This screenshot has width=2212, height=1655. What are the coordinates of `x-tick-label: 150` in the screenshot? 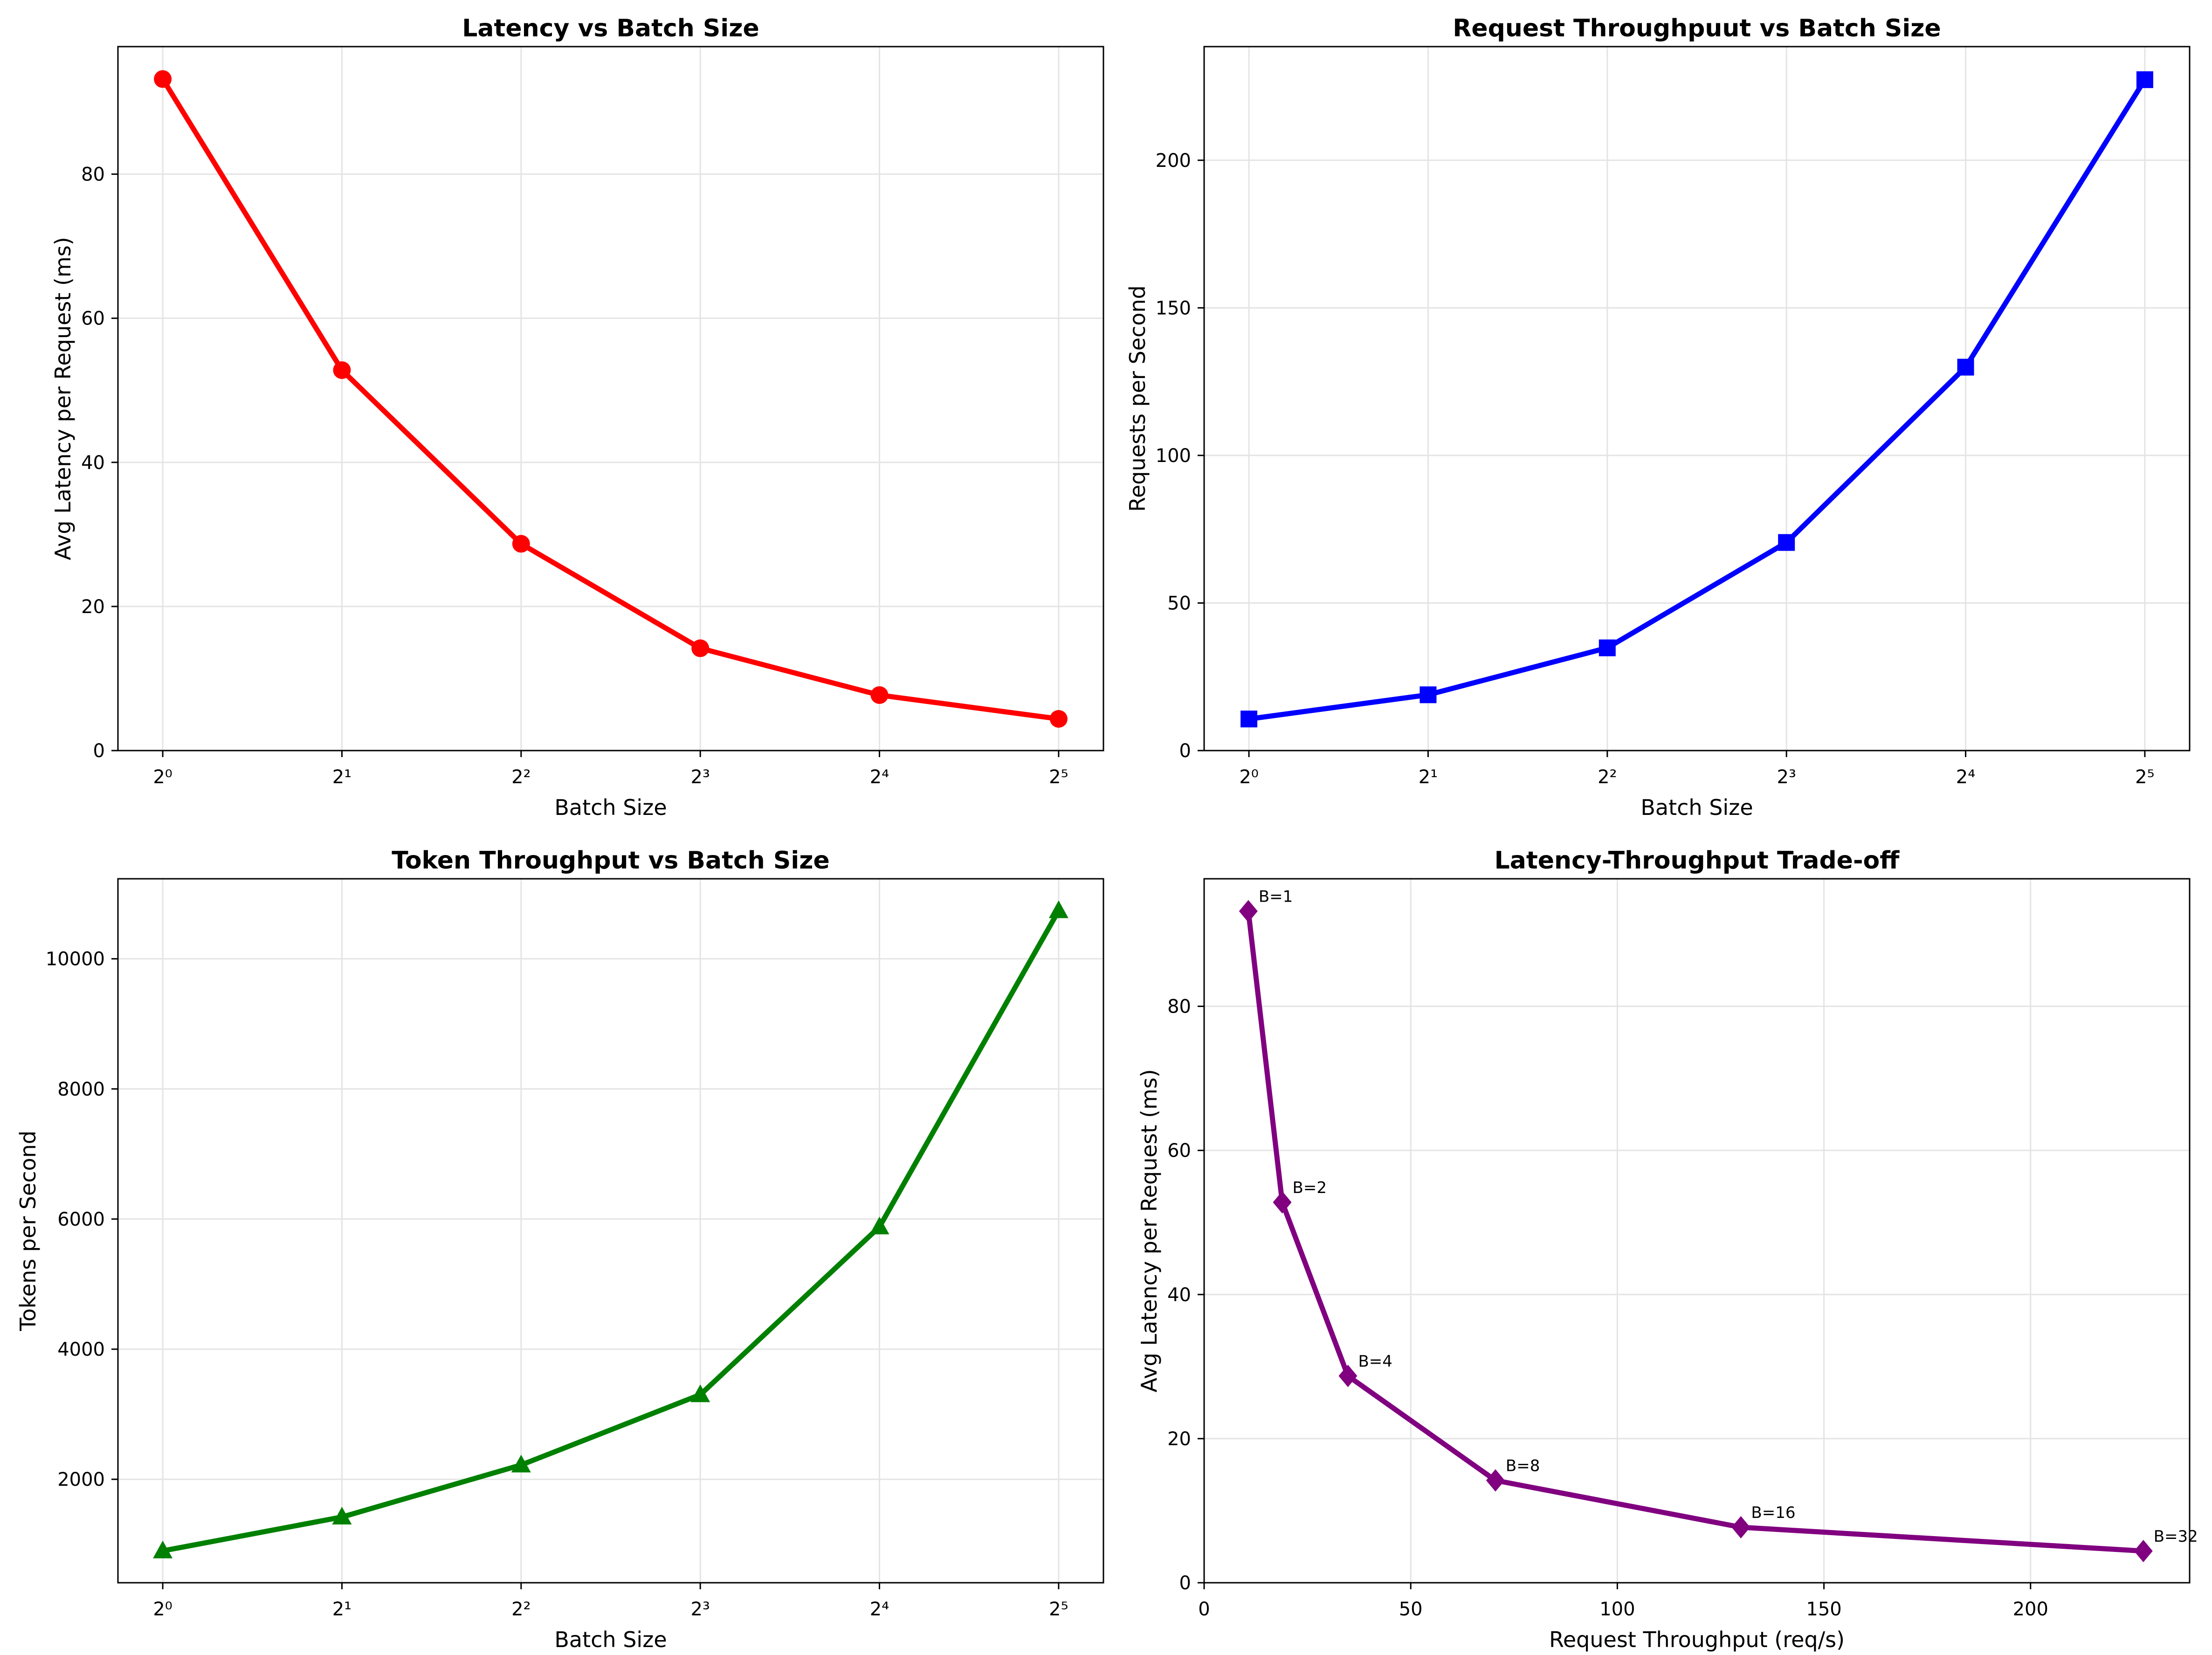 It's located at (1823, 1609).